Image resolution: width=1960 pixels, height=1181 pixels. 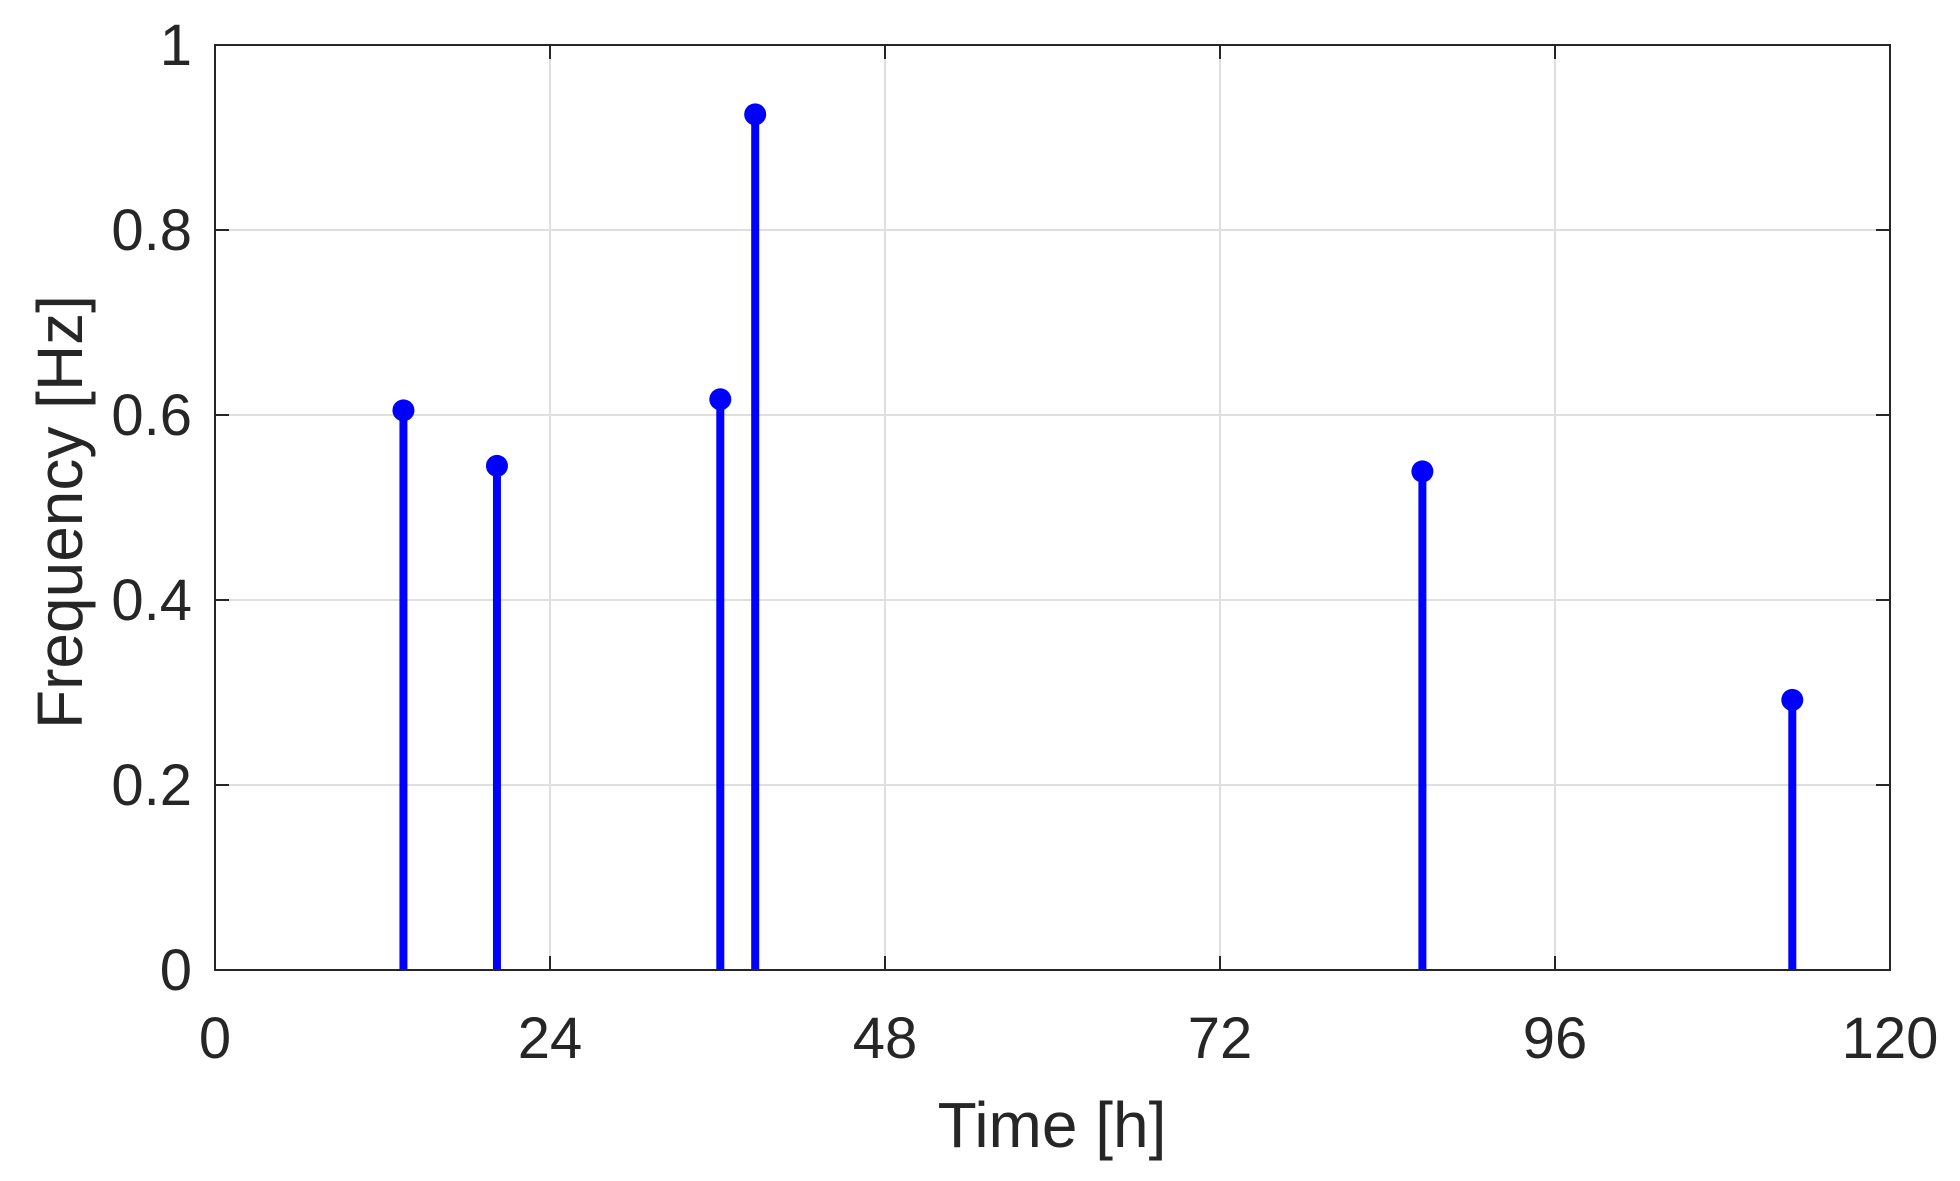 I want to click on y-tick-labels: 0 0.2 0.4 0.6 0.8 1, so click(x=151, y=508).